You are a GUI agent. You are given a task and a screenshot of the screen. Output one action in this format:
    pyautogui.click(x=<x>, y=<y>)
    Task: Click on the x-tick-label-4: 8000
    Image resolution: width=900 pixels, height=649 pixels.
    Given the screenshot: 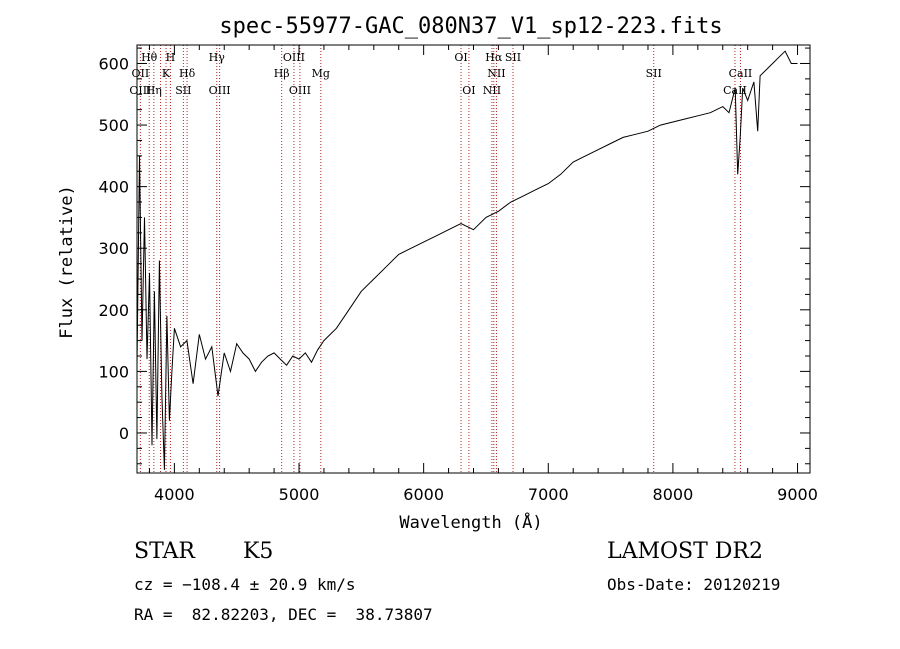 What is the action you would take?
    pyautogui.click(x=673, y=494)
    